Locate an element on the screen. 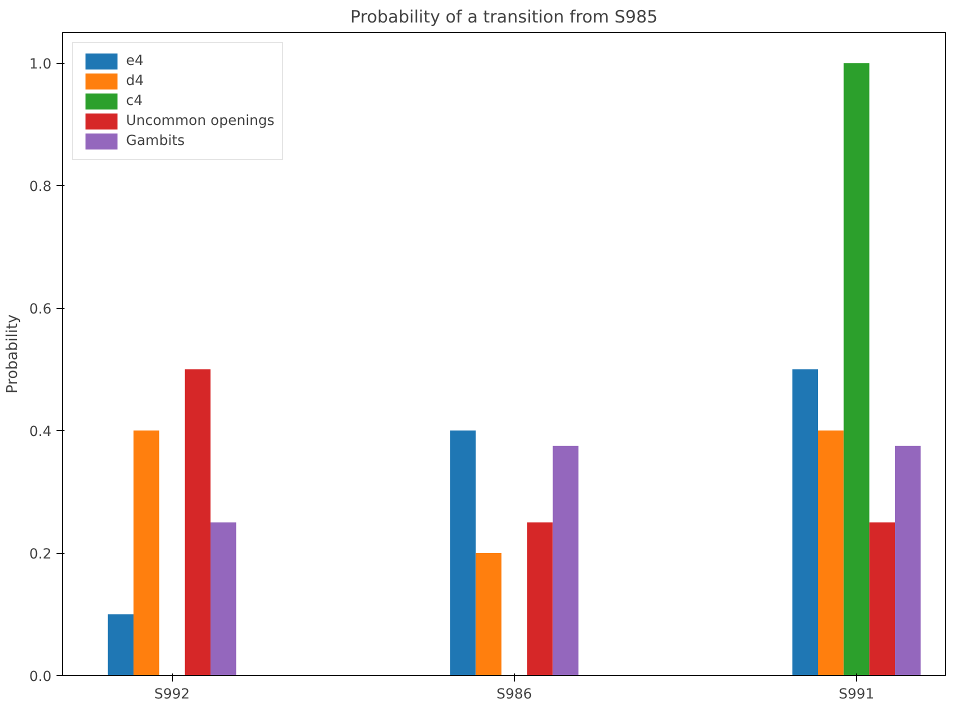  x-tick-label: S991 is located at coordinates (856, 694).